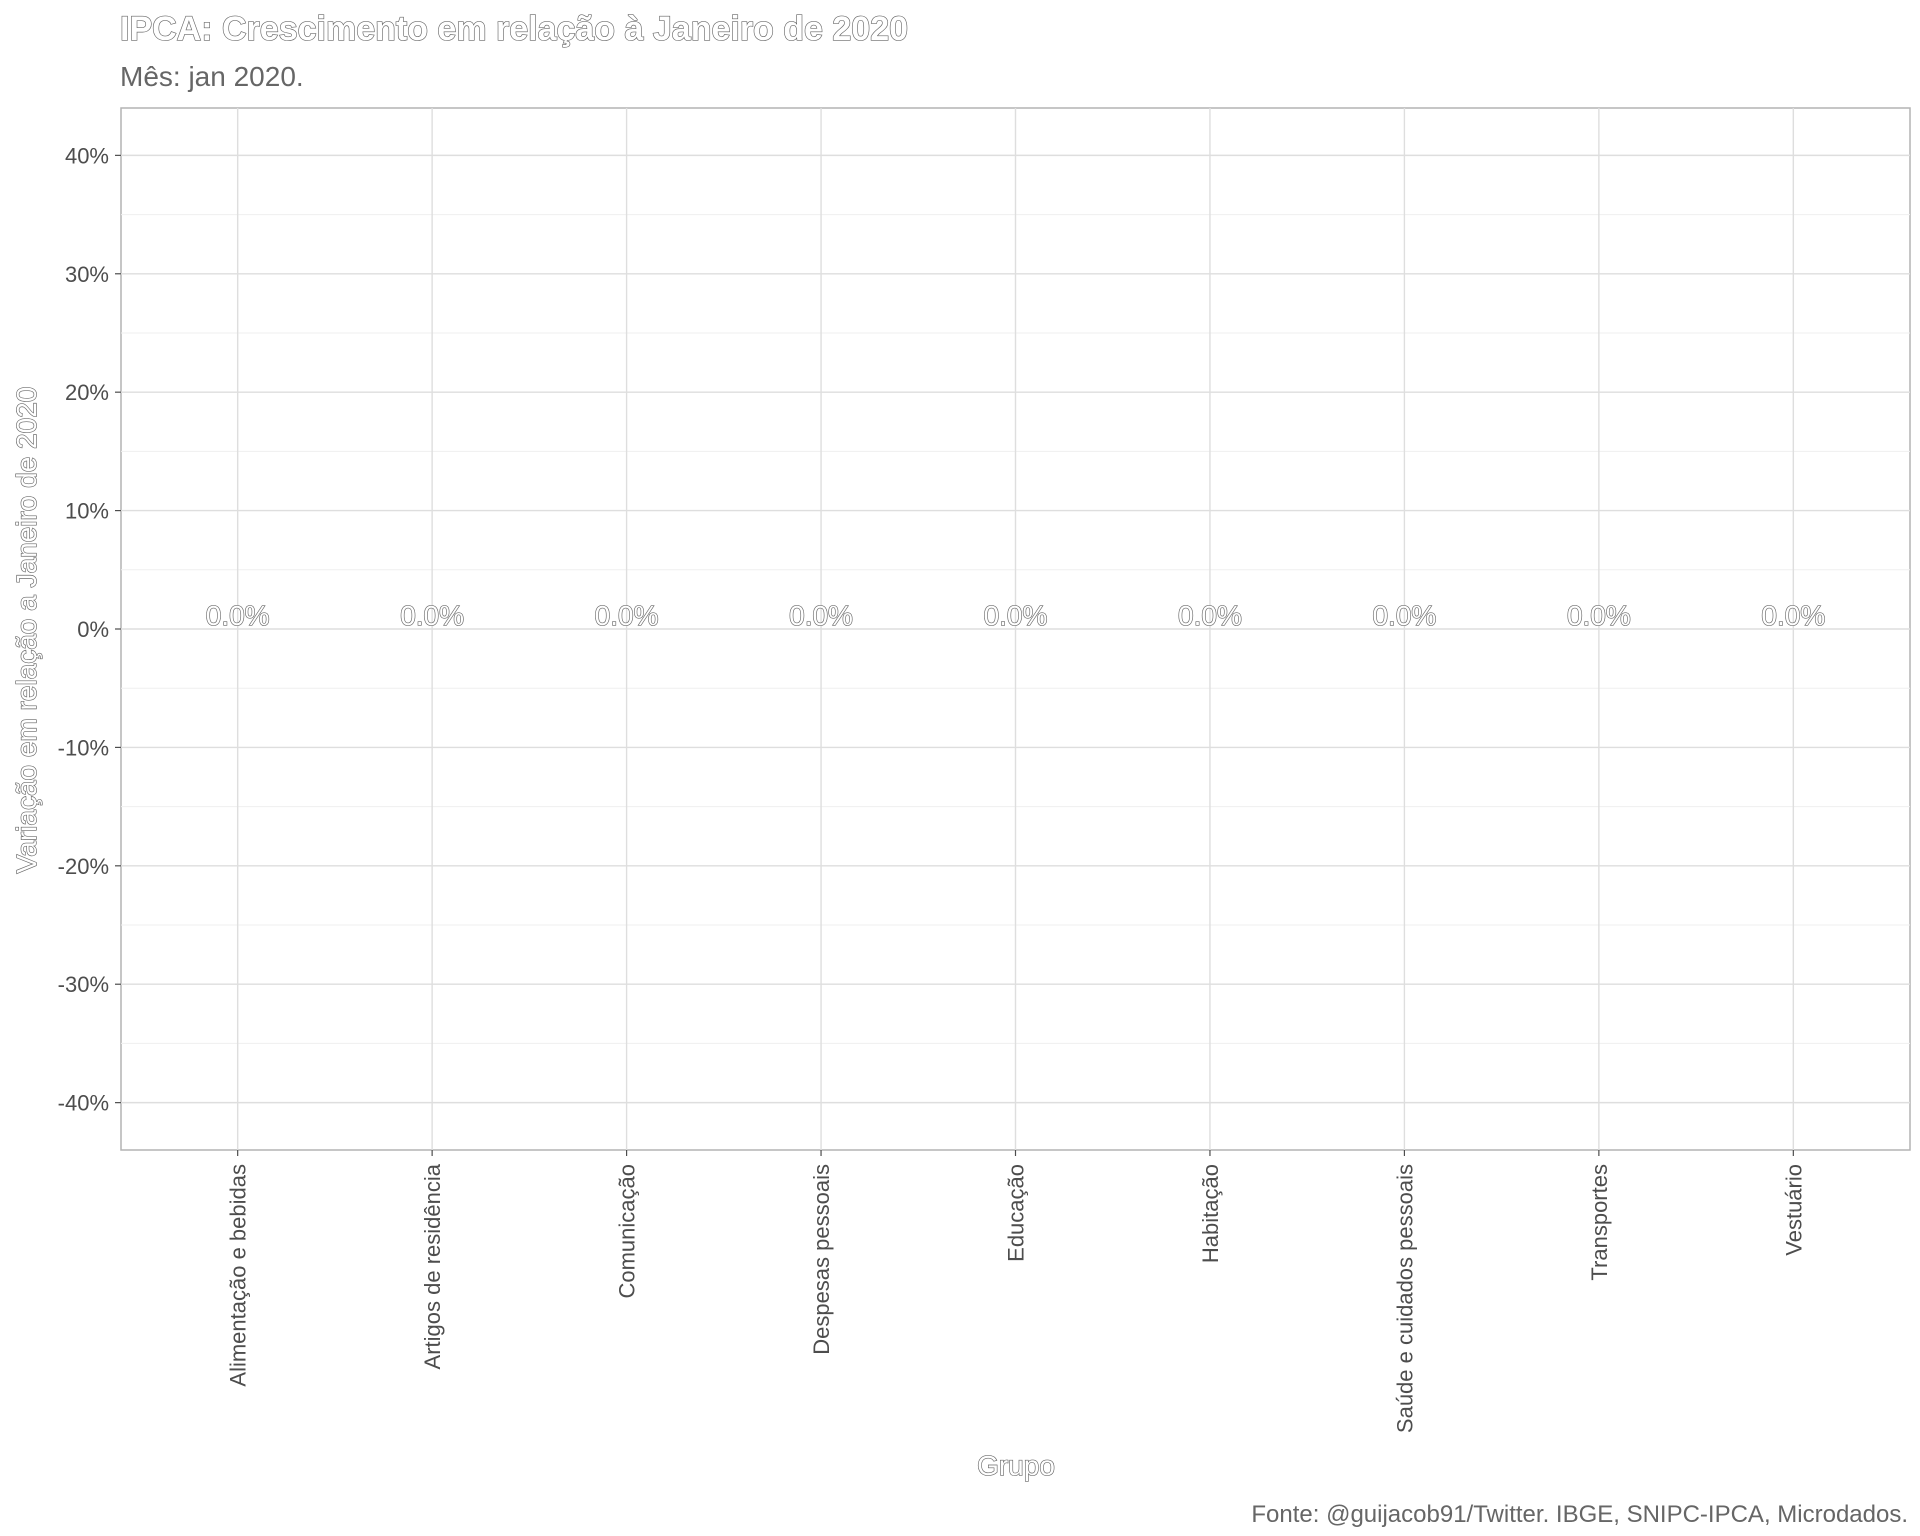 The image size is (1920, 1536). I want to click on y-tick-label: 40%, so click(87, 155).